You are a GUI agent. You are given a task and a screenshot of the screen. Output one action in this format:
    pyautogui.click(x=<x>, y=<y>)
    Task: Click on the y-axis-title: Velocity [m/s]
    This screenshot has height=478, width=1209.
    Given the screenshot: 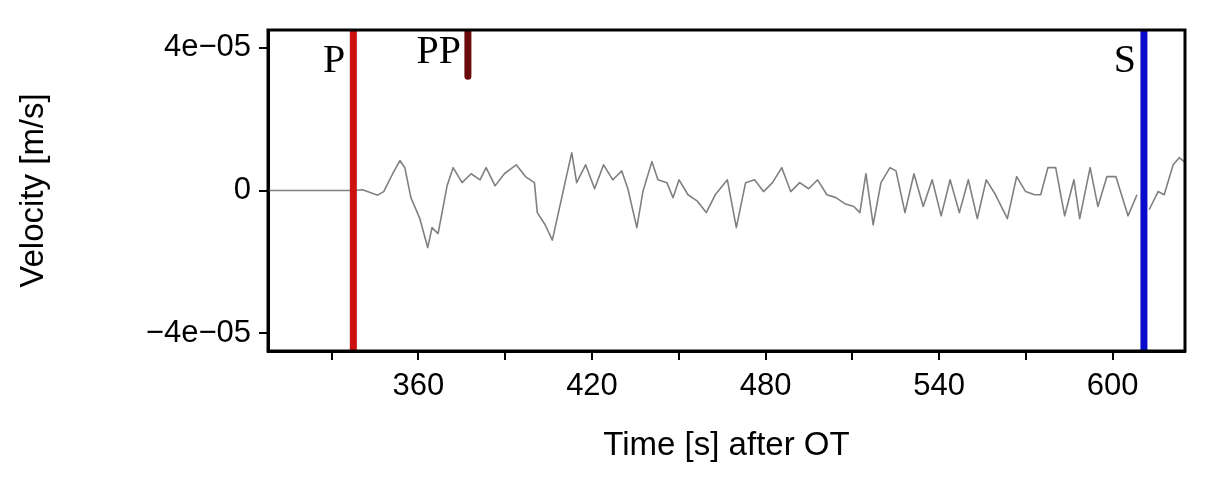 What is the action you would take?
    pyautogui.click(x=31, y=190)
    